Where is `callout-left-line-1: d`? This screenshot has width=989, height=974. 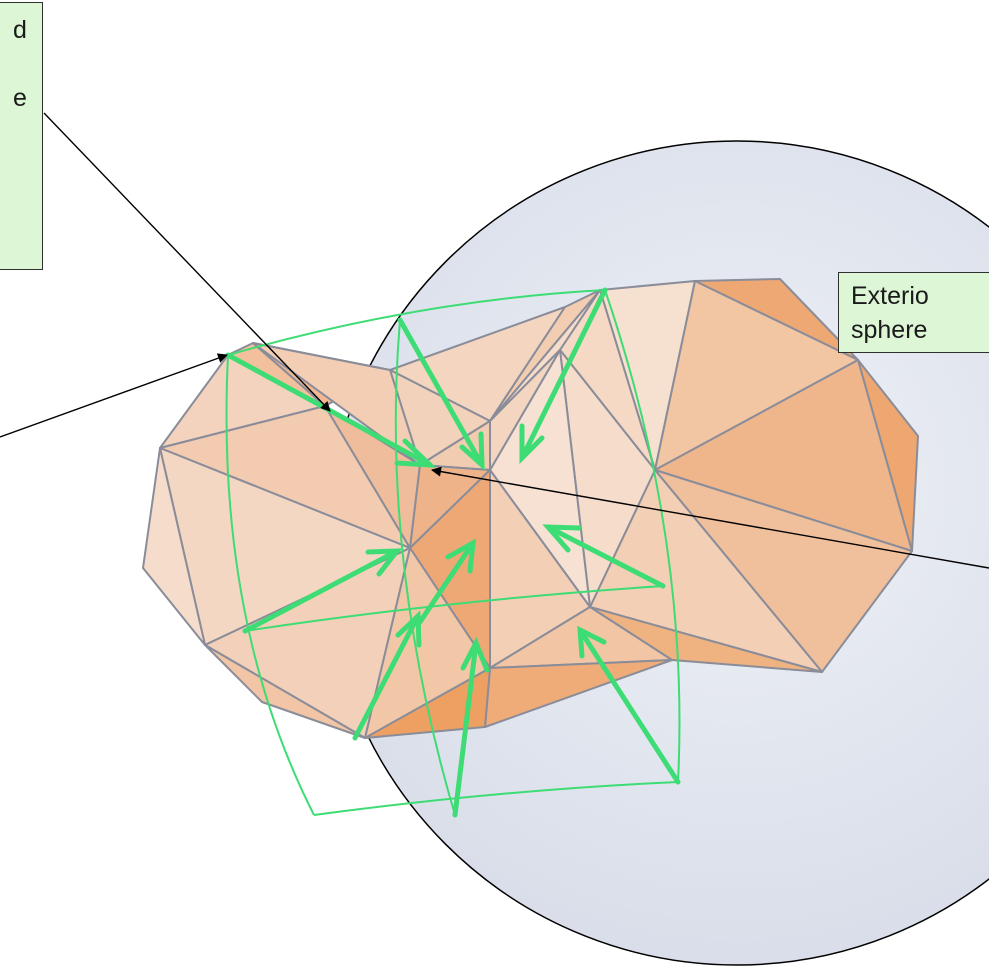 callout-left-line-1: d is located at coordinates (20, 30).